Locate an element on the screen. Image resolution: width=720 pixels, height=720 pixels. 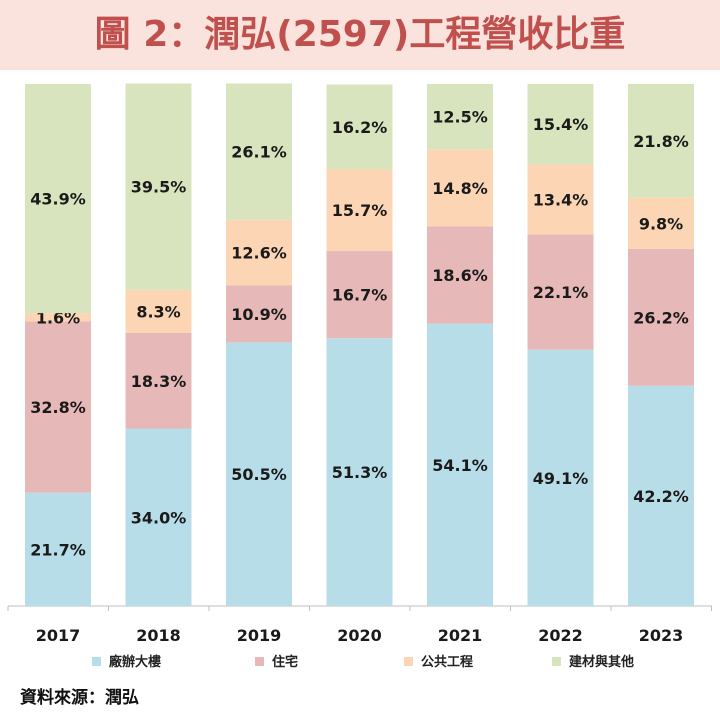
data-label: 18.3% is located at coordinates (159, 381).